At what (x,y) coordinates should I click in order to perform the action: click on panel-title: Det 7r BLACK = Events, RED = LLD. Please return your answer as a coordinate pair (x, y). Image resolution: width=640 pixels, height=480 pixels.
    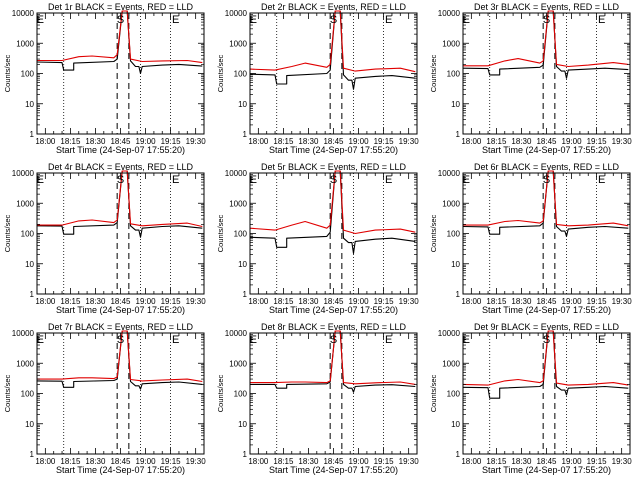
    Looking at the image, I should click on (121, 327).